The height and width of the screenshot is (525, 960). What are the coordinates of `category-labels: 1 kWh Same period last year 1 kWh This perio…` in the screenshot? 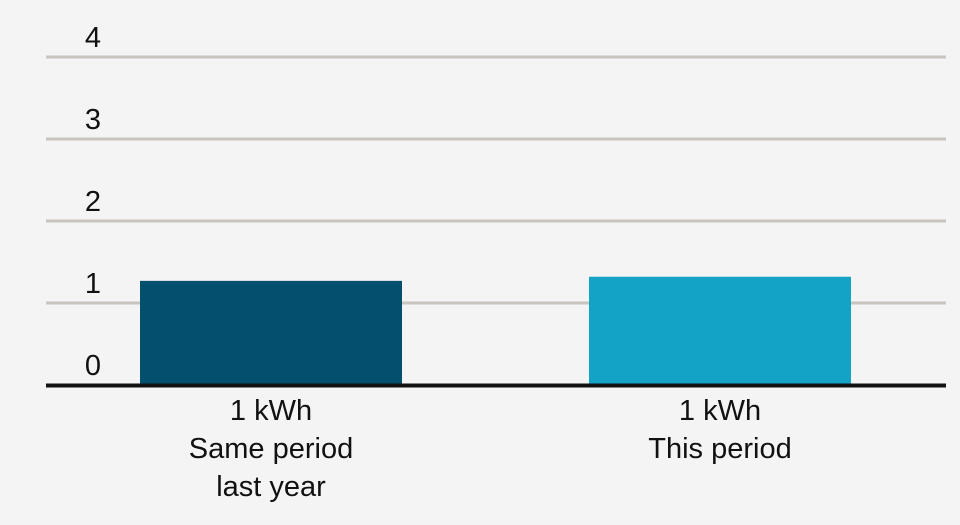 It's located at (490, 449).